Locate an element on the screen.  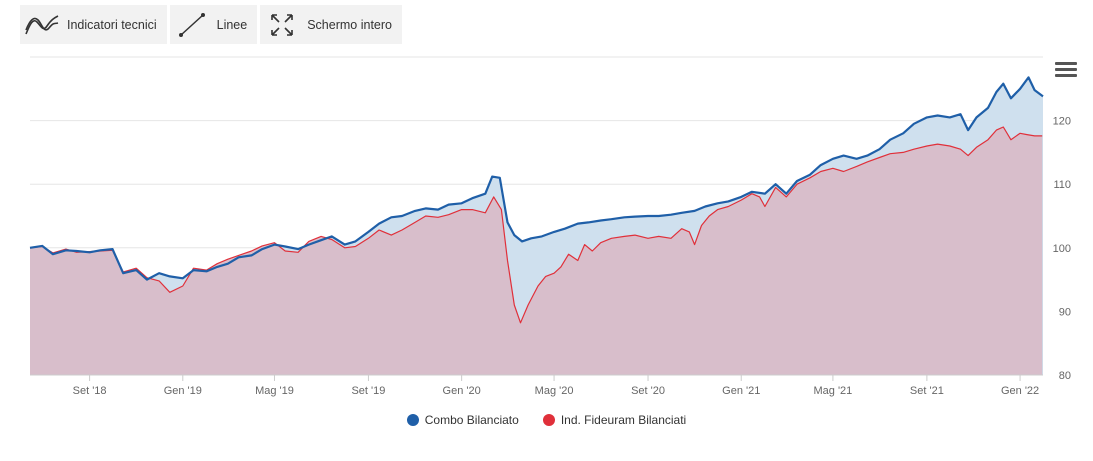
y-axis: 80 90 100 110 120 is located at coordinates (1062, 249).